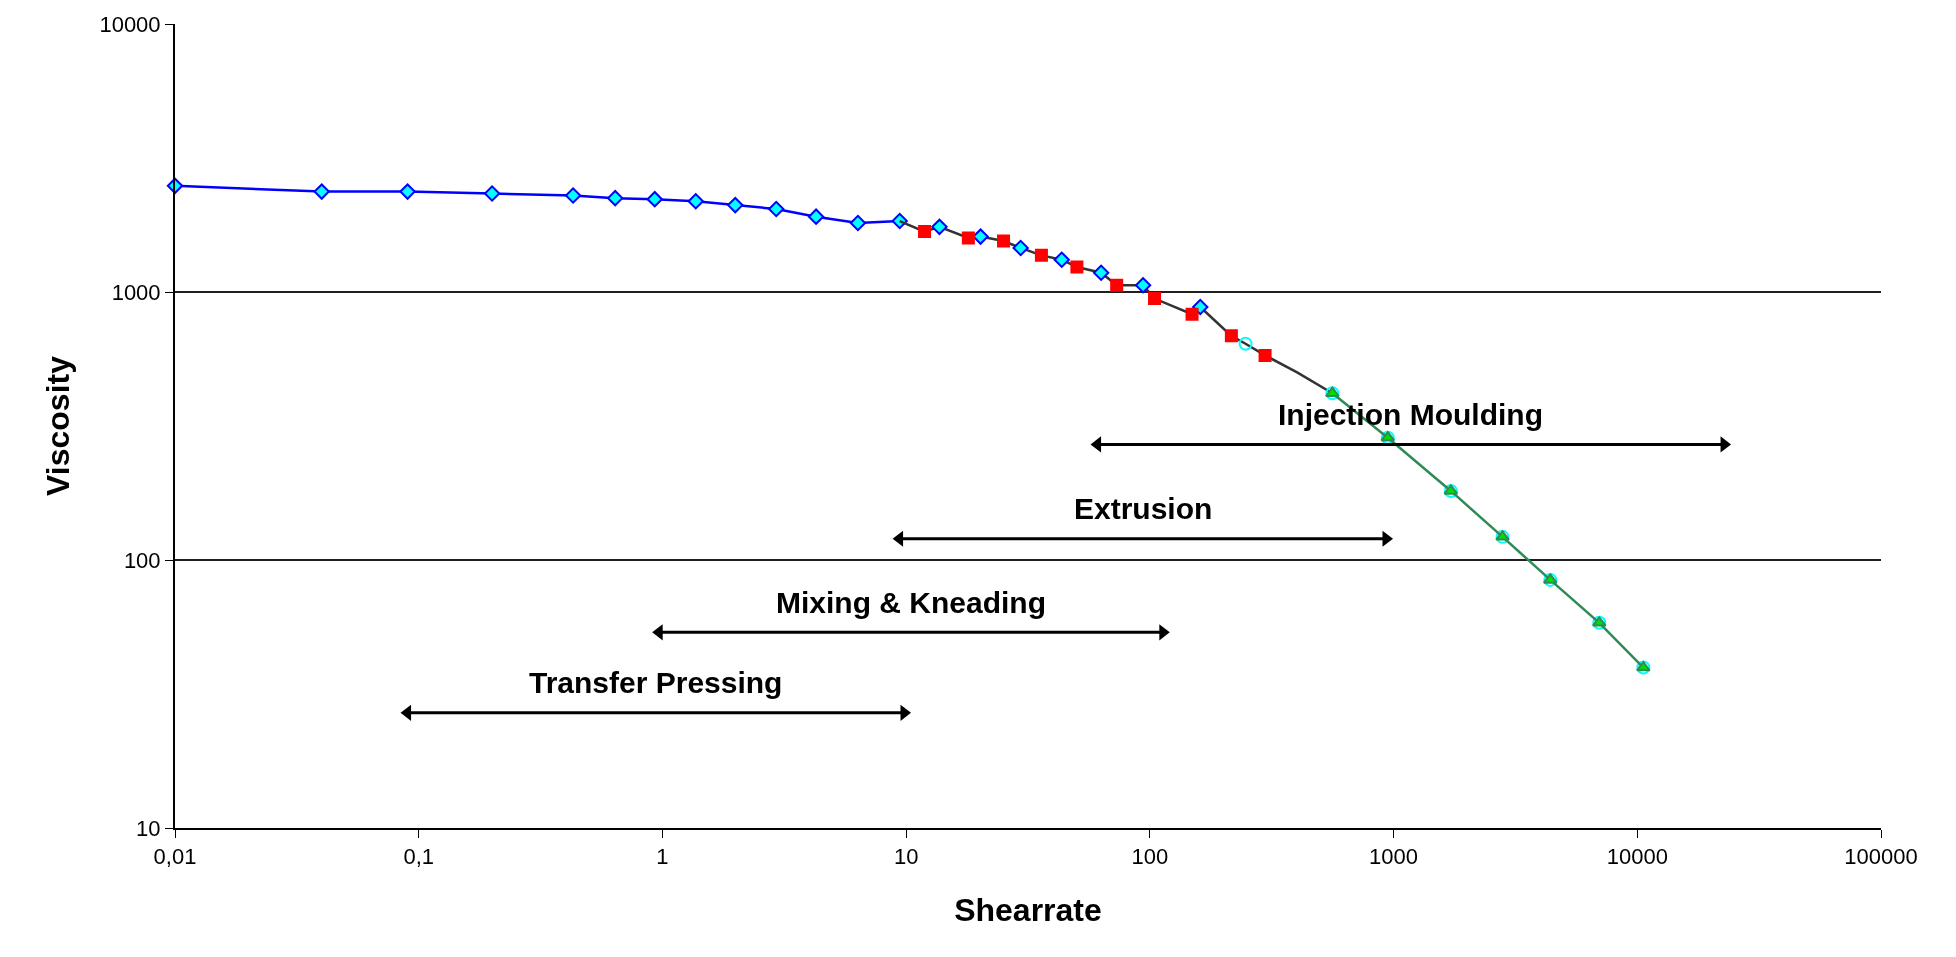 The image size is (1956, 957). I want to click on annotation: Transfer Pressing, so click(656, 682).